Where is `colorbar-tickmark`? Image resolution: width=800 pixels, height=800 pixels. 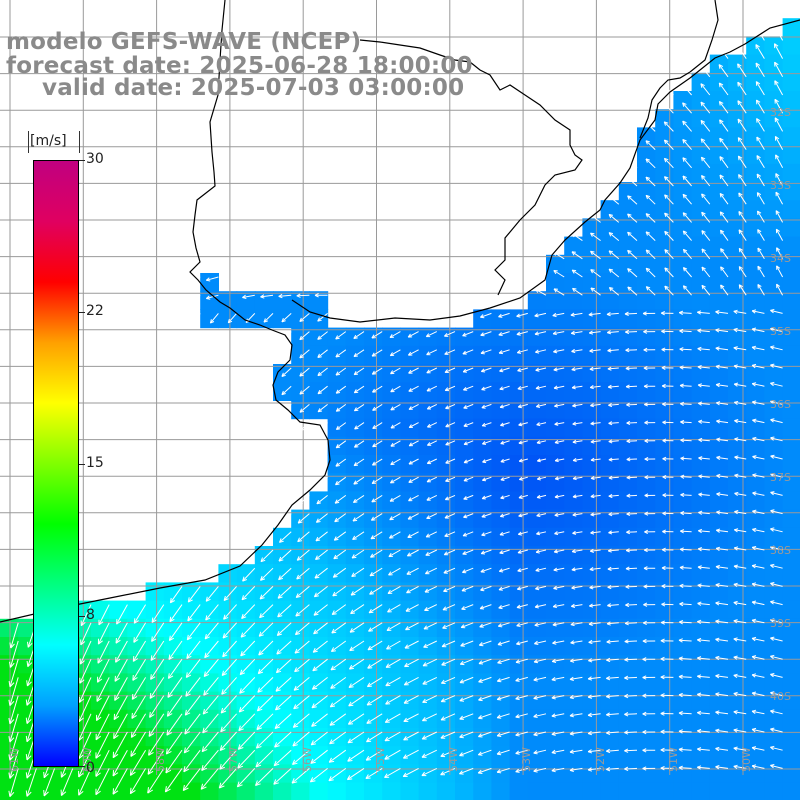
colorbar-tickmark is located at coordinates (82, 616).